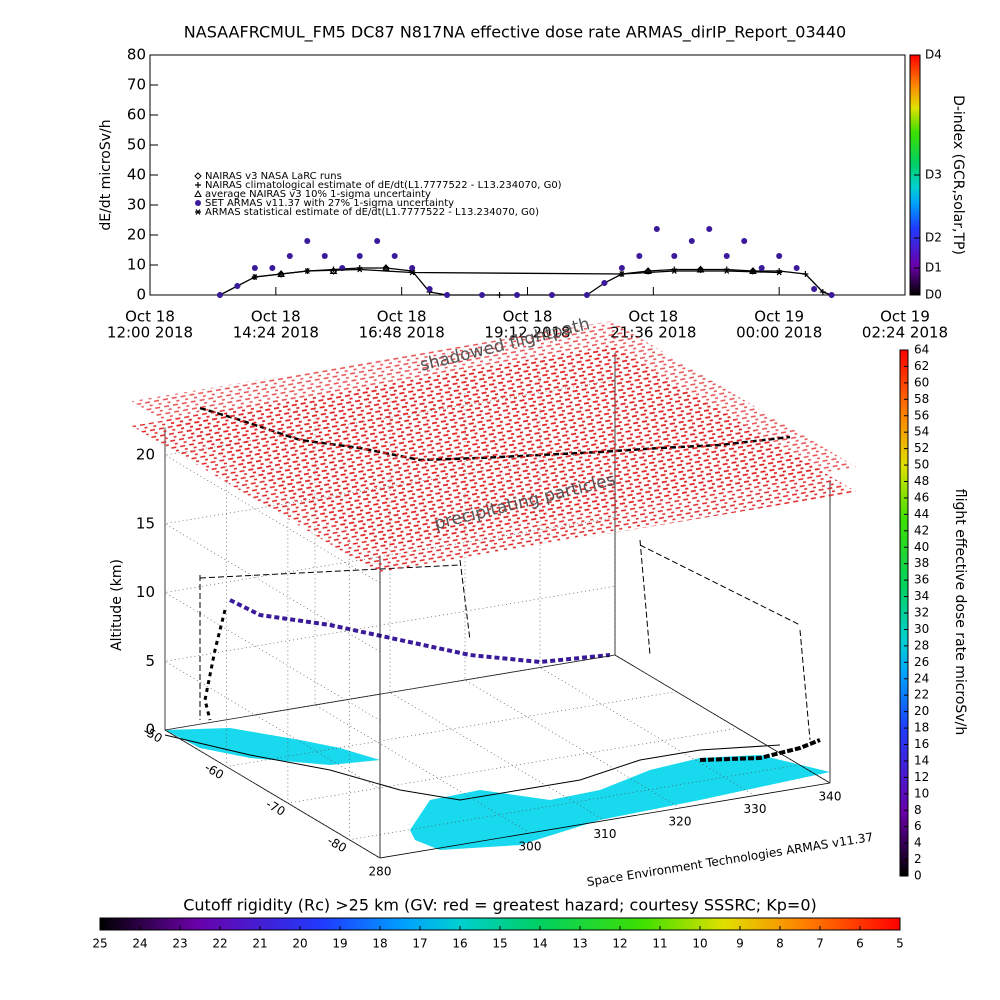 The image size is (1000, 1000). I want to click on y2-axis-title: D-index (GCR,solar,TP), so click(958, 175).